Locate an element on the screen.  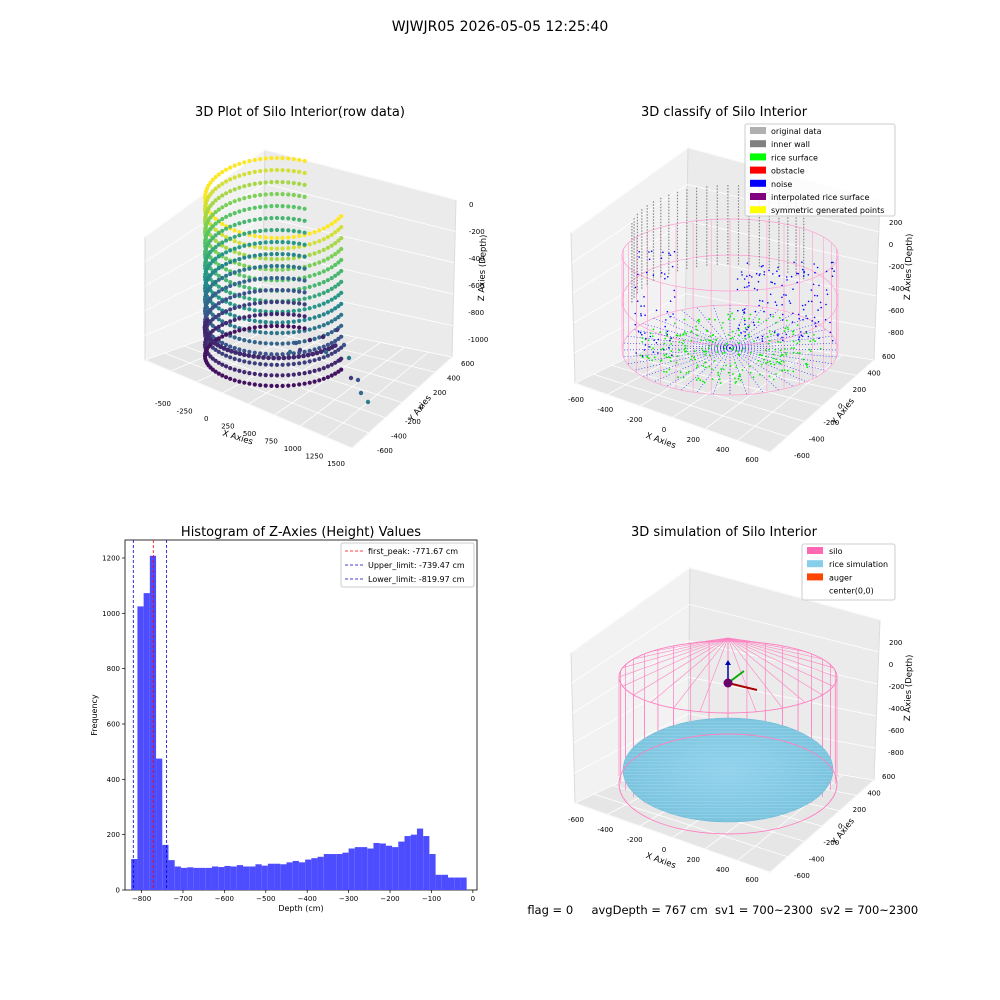
y-tick-label: -400 is located at coordinates (399, 437).